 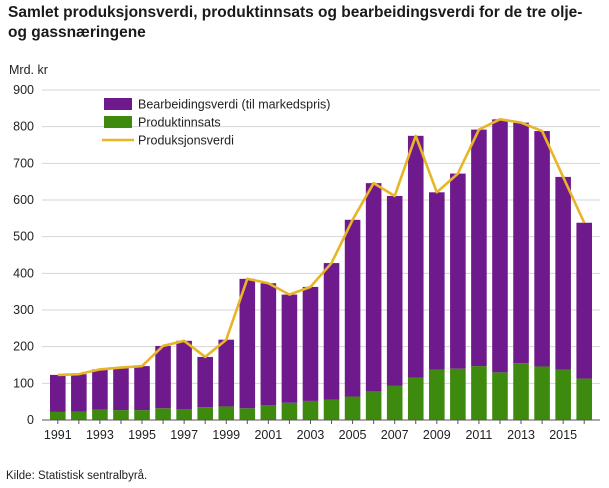 What do you see at coordinates (521, 435) in the screenshot?
I see `x-tick-label: 2013` at bounding box center [521, 435].